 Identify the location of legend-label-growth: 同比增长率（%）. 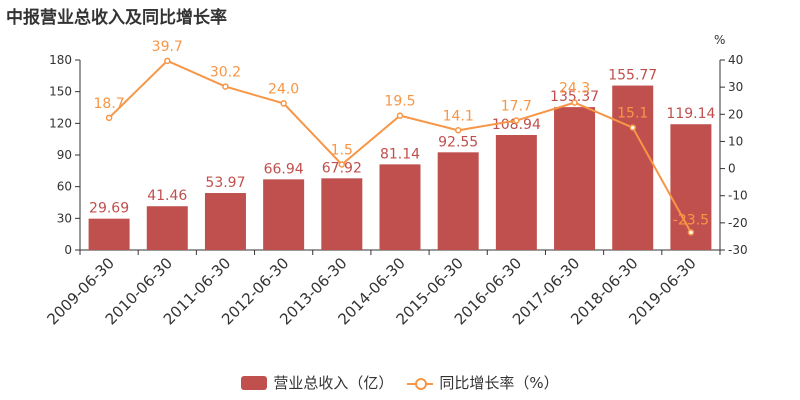
(499, 383).